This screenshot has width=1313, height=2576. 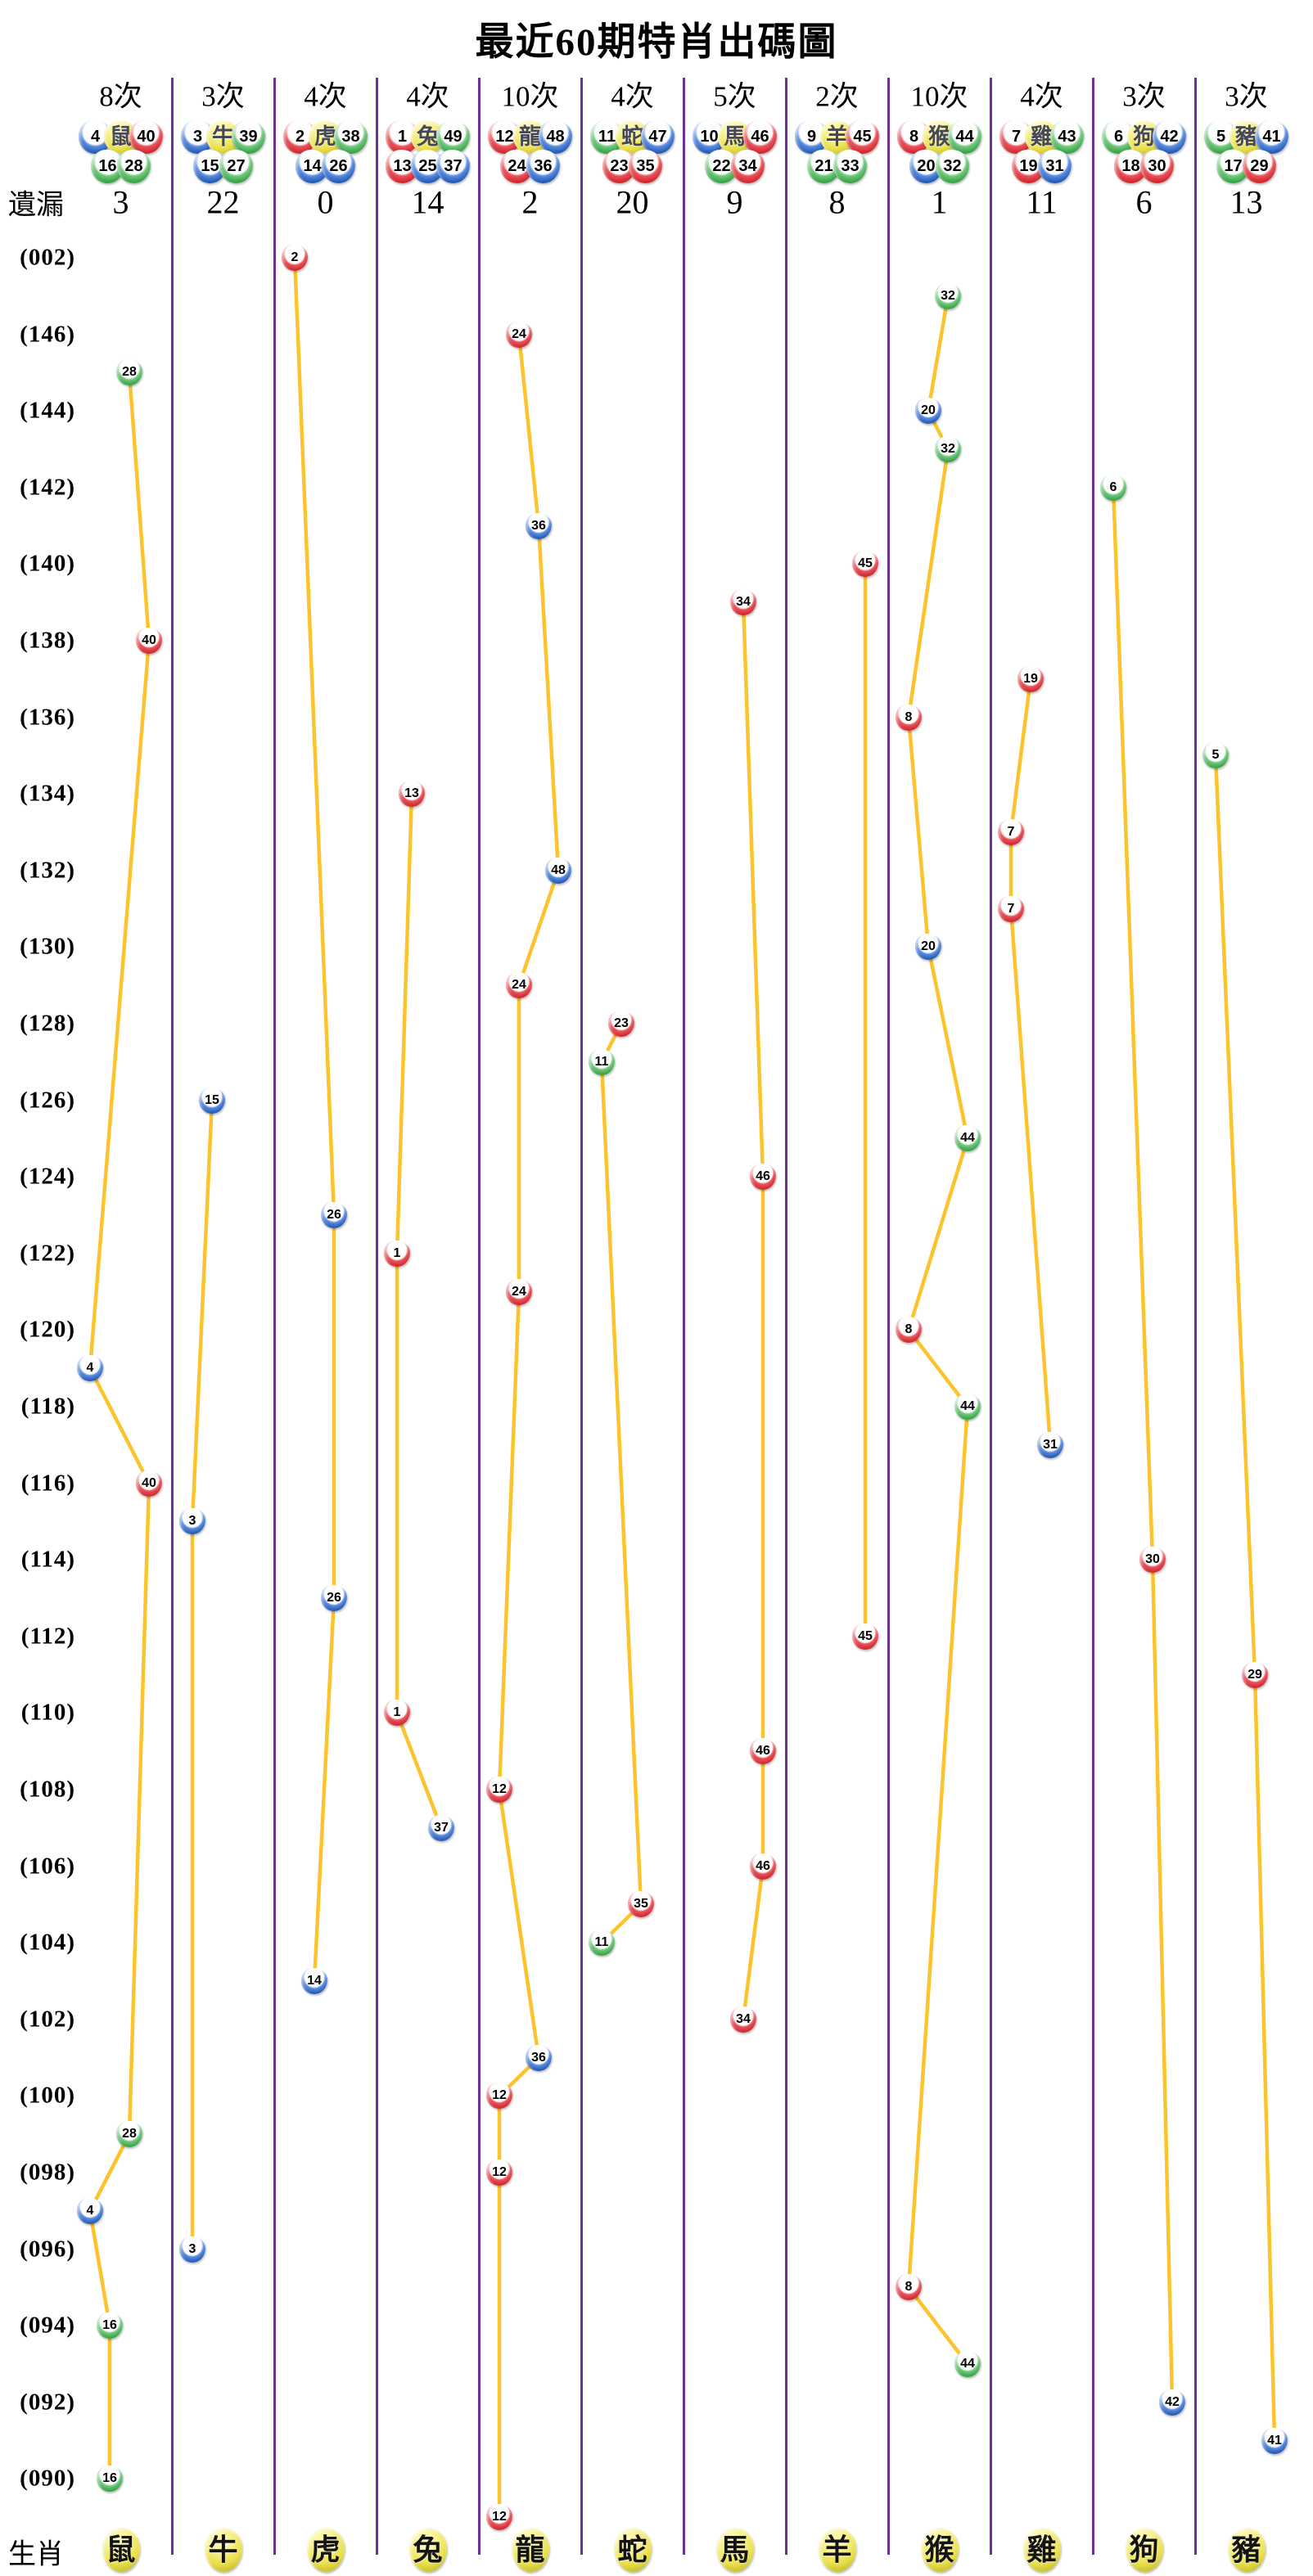 What do you see at coordinates (47, 487) in the screenshot?
I see `period-label: (142)` at bounding box center [47, 487].